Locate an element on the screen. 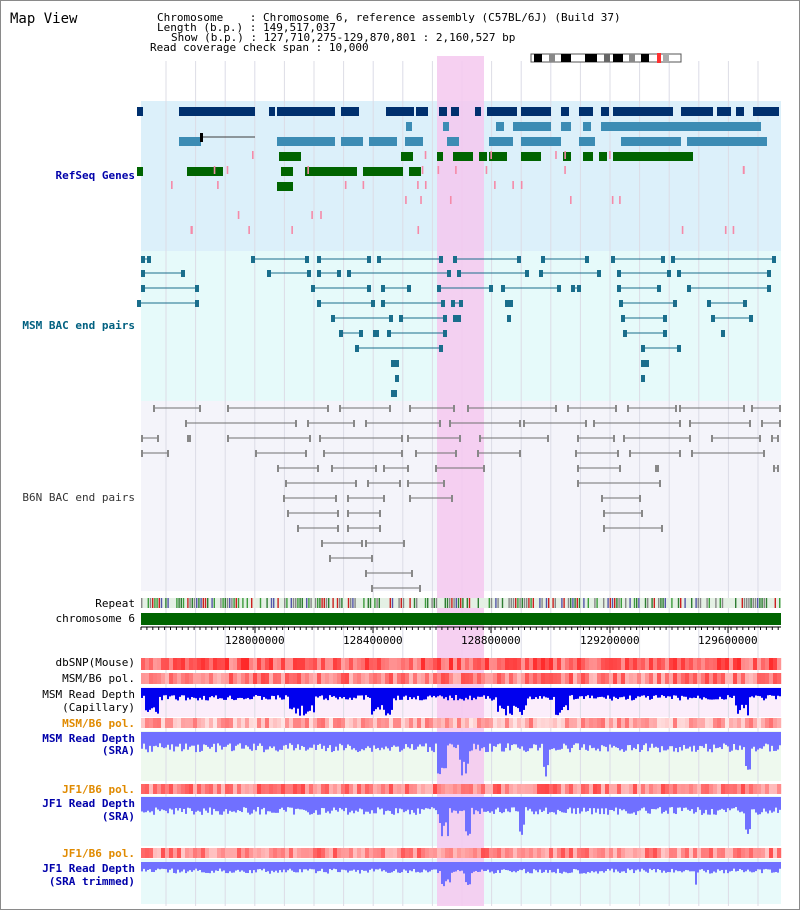 The width and height of the screenshot is (800, 910). ideogram-band is located at coordinates (618, 58).